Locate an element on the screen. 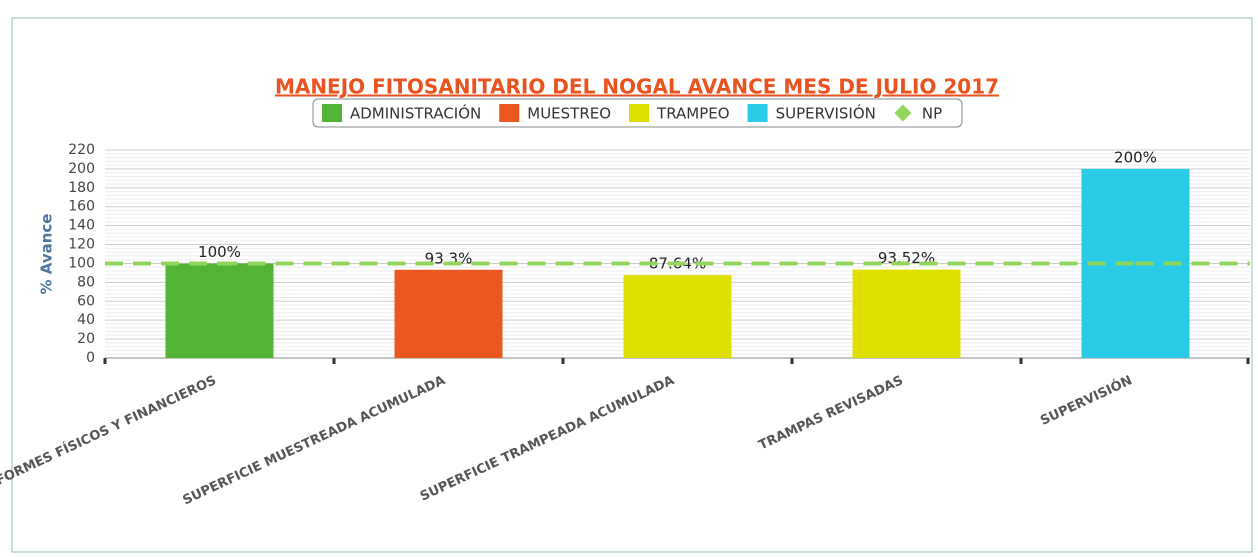 The image size is (1258, 557). y-tick-label: 220 is located at coordinates (81, 150).